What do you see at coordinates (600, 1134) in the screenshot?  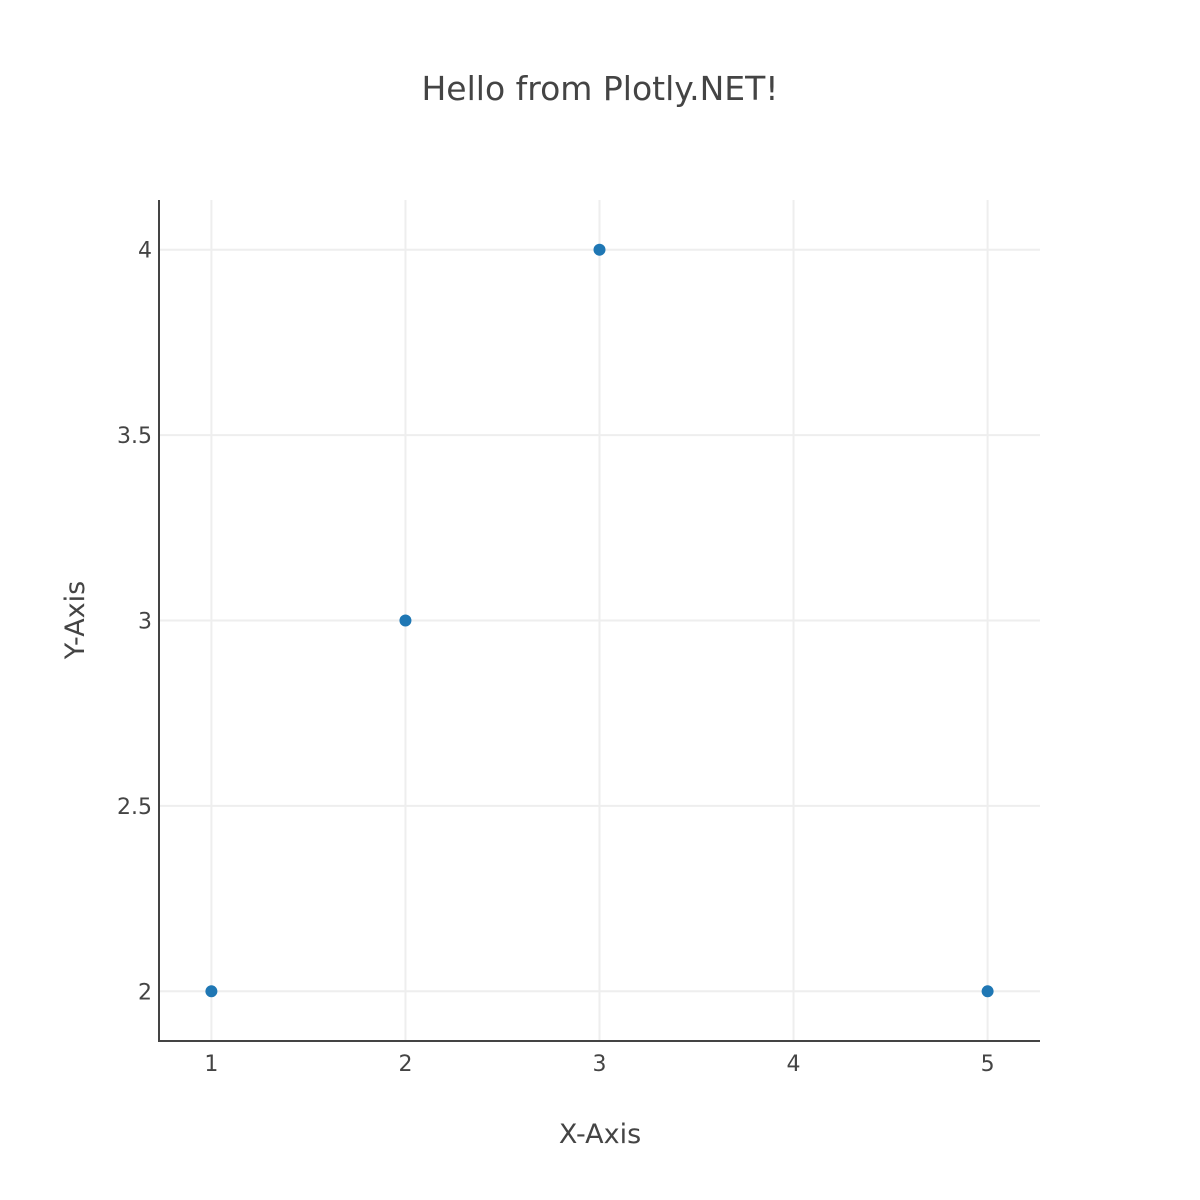 I see `x-axis-title: X-Axis` at bounding box center [600, 1134].